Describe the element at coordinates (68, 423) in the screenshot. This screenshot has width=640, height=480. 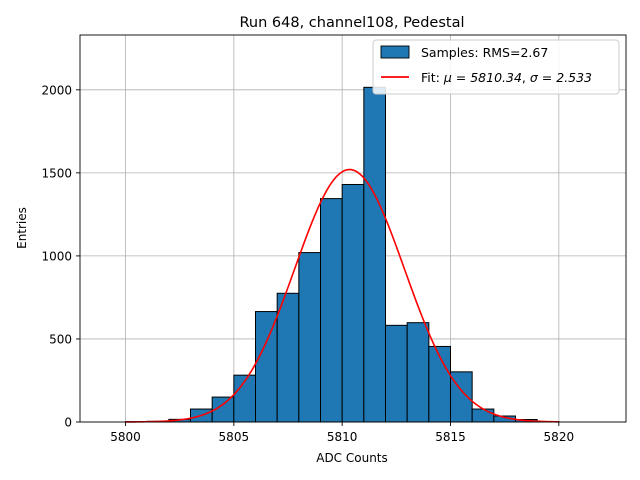
I see `y-tick-label-0: 0` at that location.